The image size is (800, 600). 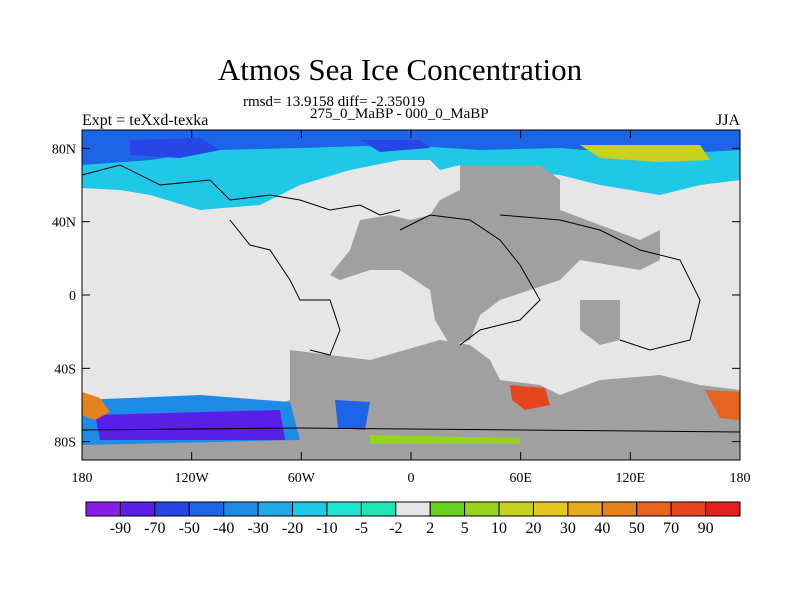 What do you see at coordinates (223, 528) in the screenshot?
I see `colorbar-label: -40` at bounding box center [223, 528].